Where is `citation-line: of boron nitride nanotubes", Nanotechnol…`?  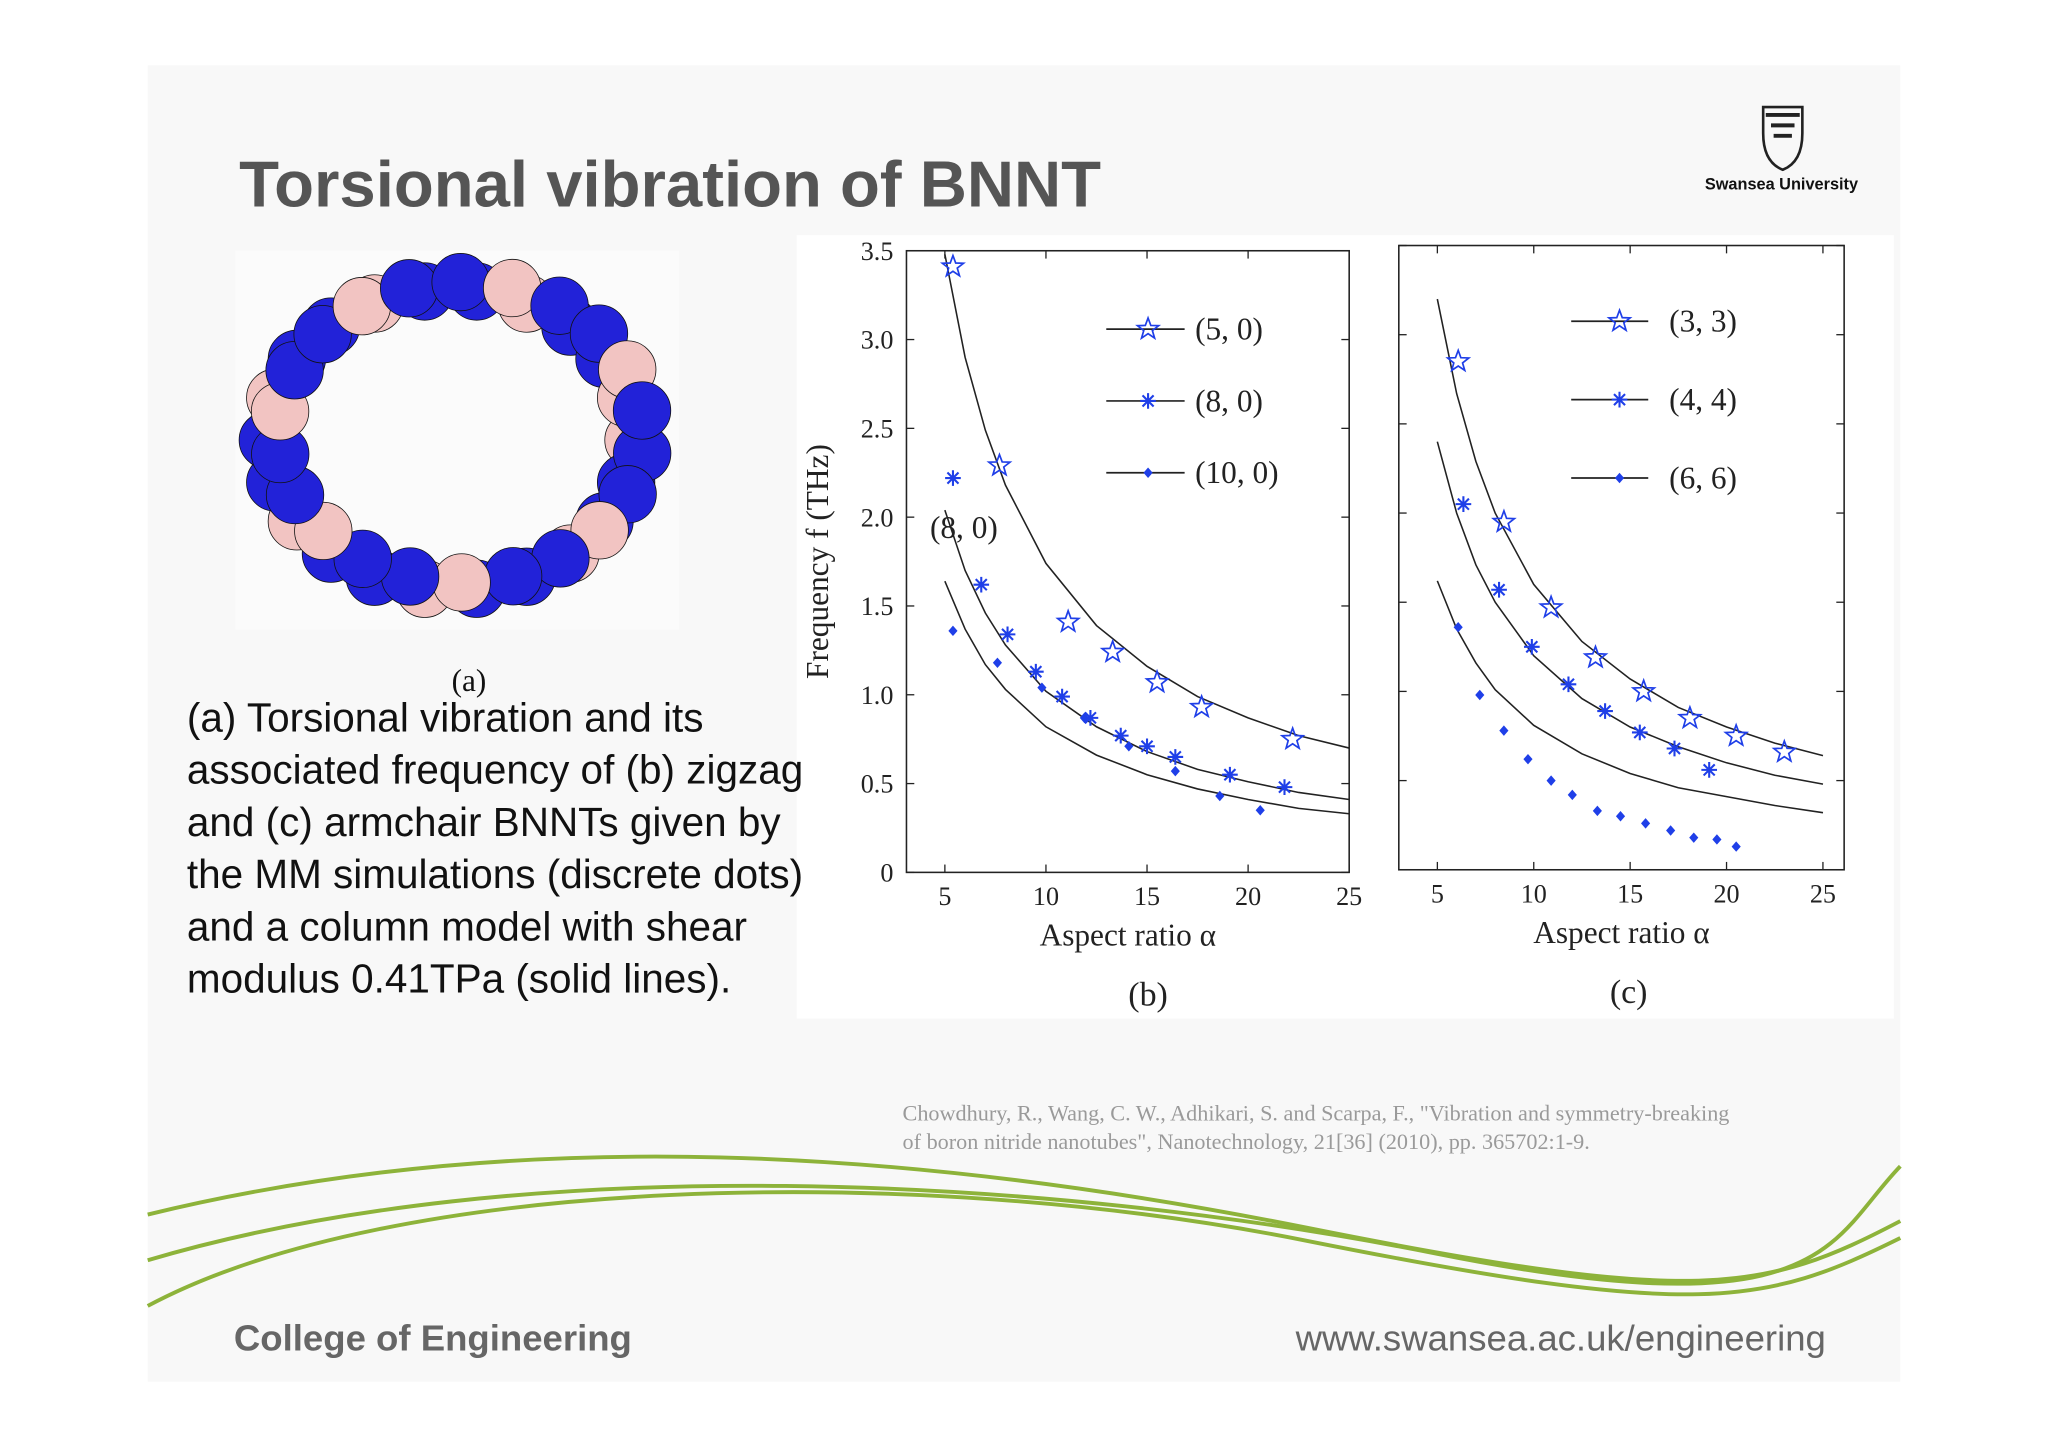
citation-line: of boron nitride nanotubes", Nanotechnol… is located at coordinates (1246, 1141).